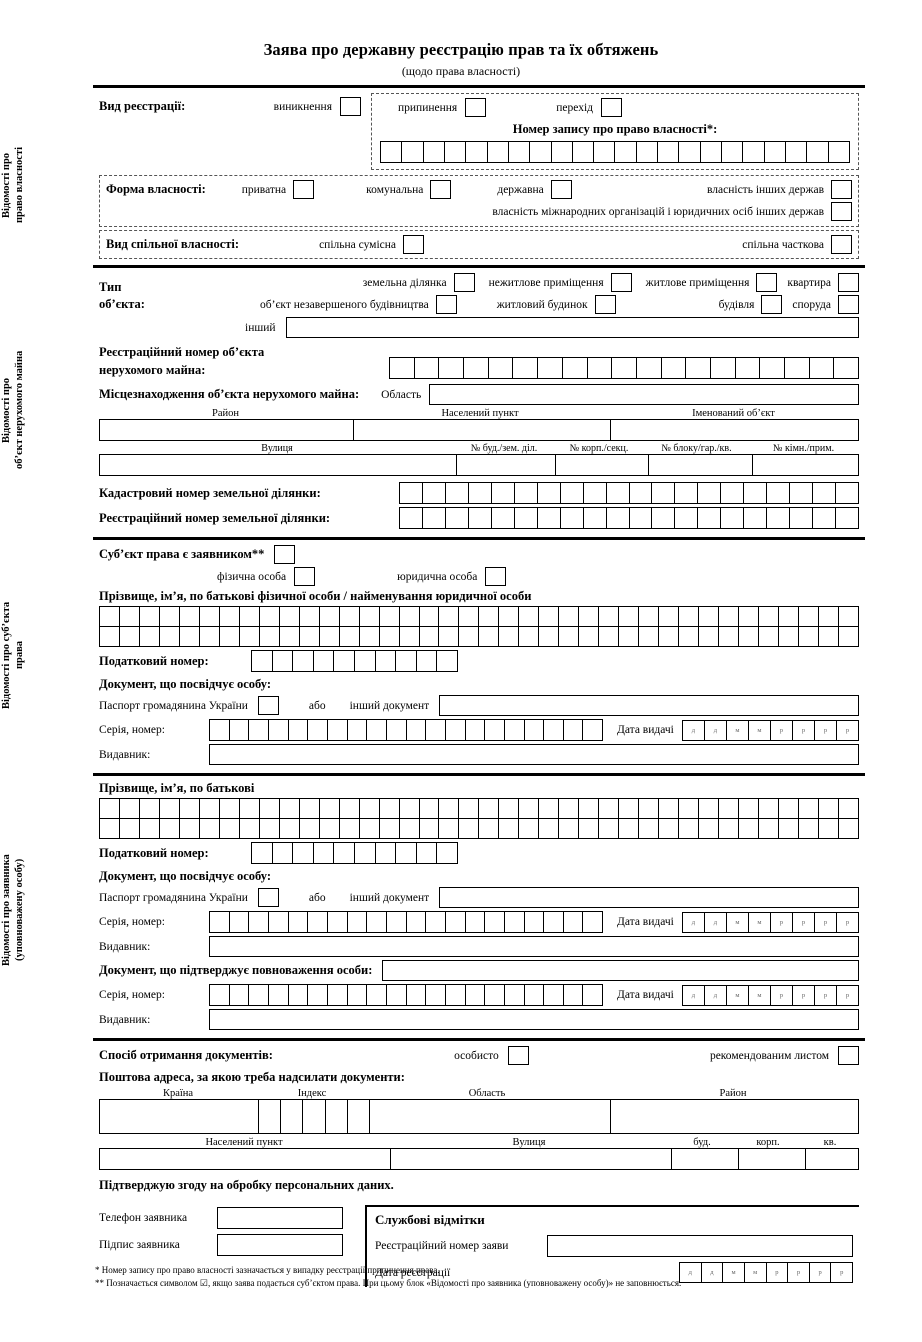  What do you see at coordinates (446, 304) in the screenshot?
I see `checkbox-type-unfinished` at bounding box center [446, 304].